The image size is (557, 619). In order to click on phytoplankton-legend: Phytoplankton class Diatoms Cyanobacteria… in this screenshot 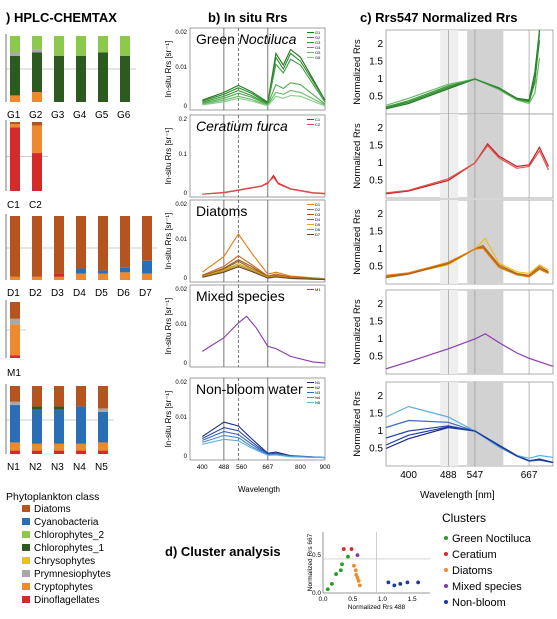, I will do `click(58, 548)`.